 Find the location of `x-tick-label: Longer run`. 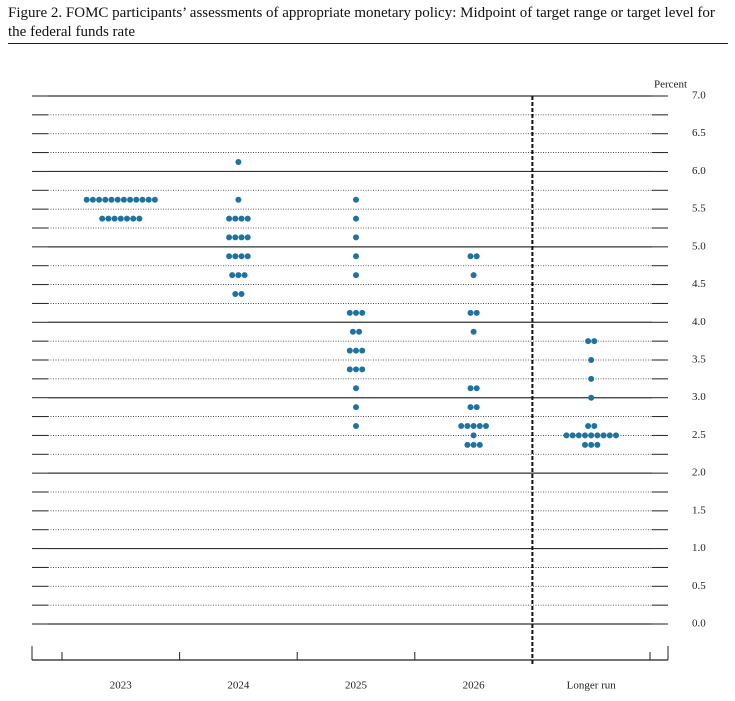

x-tick-label: Longer run is located at coordinates (592, 686).